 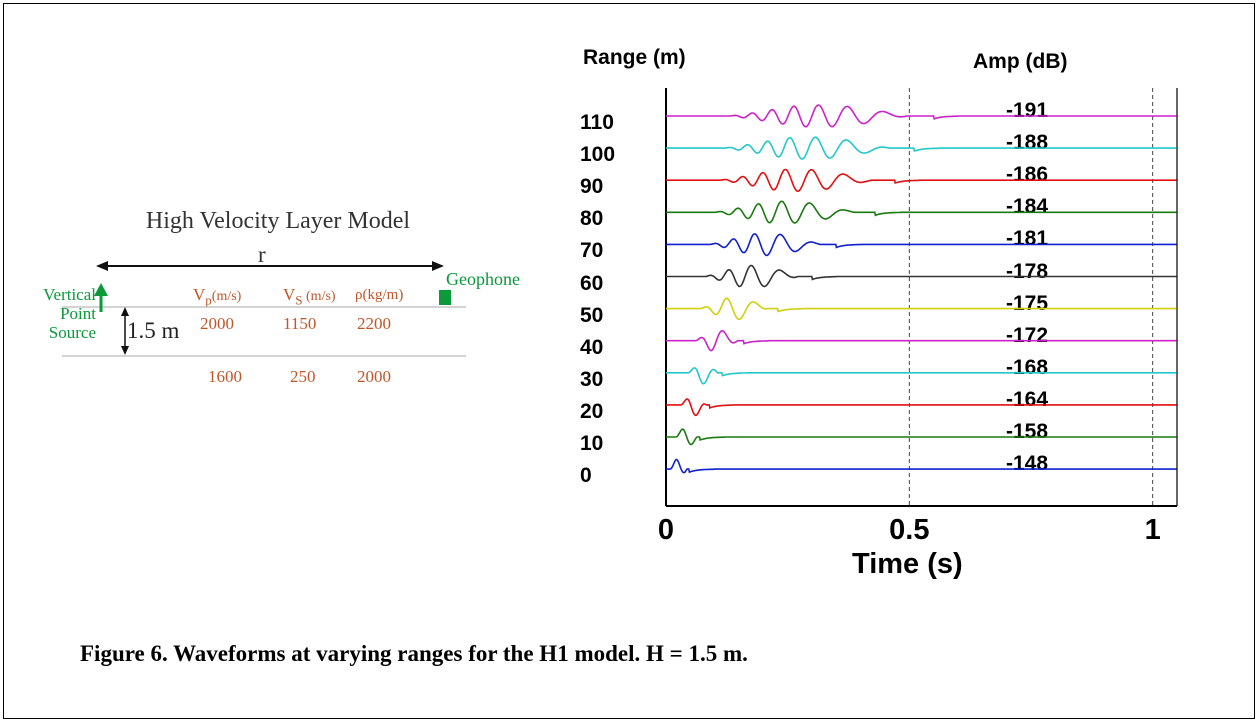 What do you see at coordinates (666, 530) in the screenshot?
I see `x-tick-label: 0` at bounding box center [666, 530].